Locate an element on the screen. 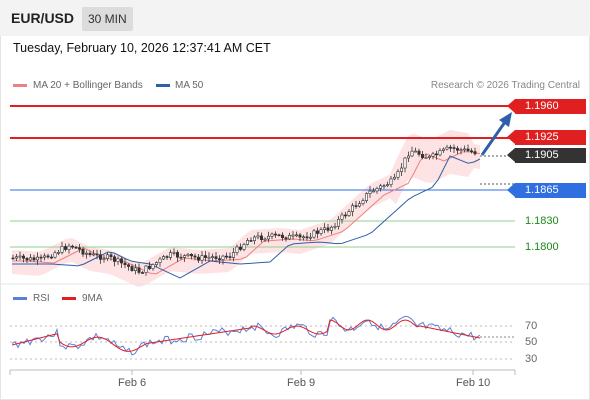  resistance-1-tag: 1.1925 is located at coordinates (546, 137).